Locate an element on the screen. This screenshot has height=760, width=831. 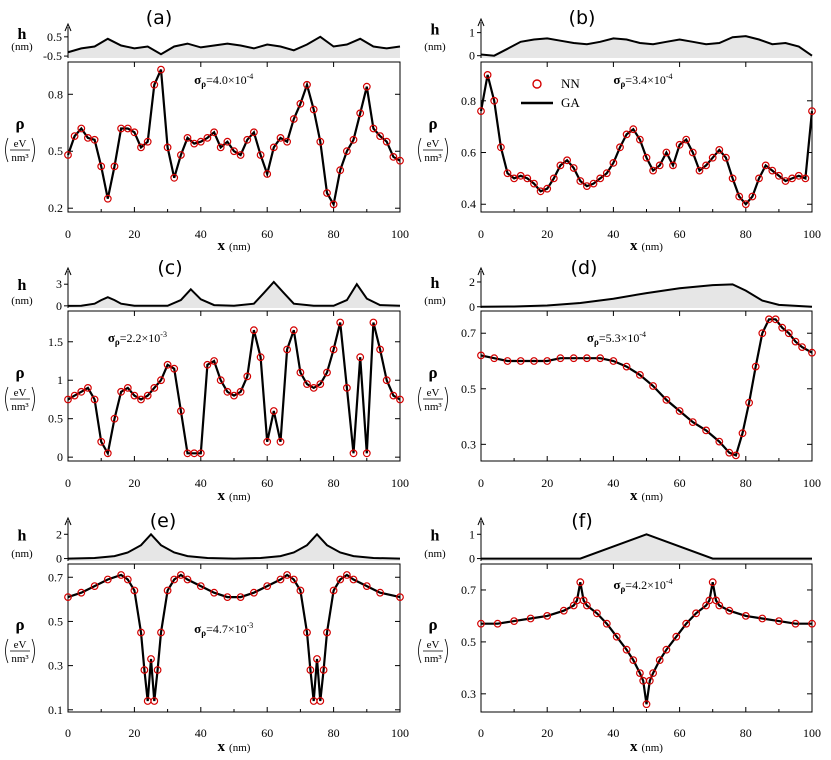
x-axis-label: x is located at coordinates (222, 496).